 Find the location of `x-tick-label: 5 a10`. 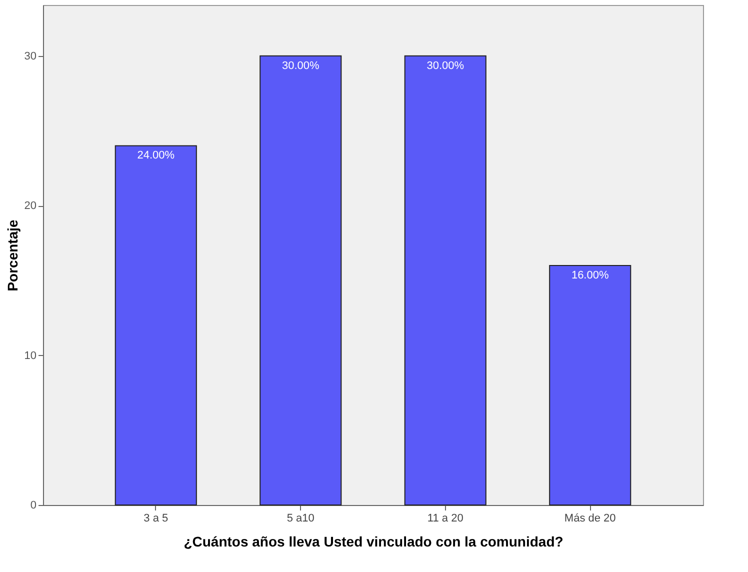

x-tick-label: 5 a10 is located at coordinates (300, 518).